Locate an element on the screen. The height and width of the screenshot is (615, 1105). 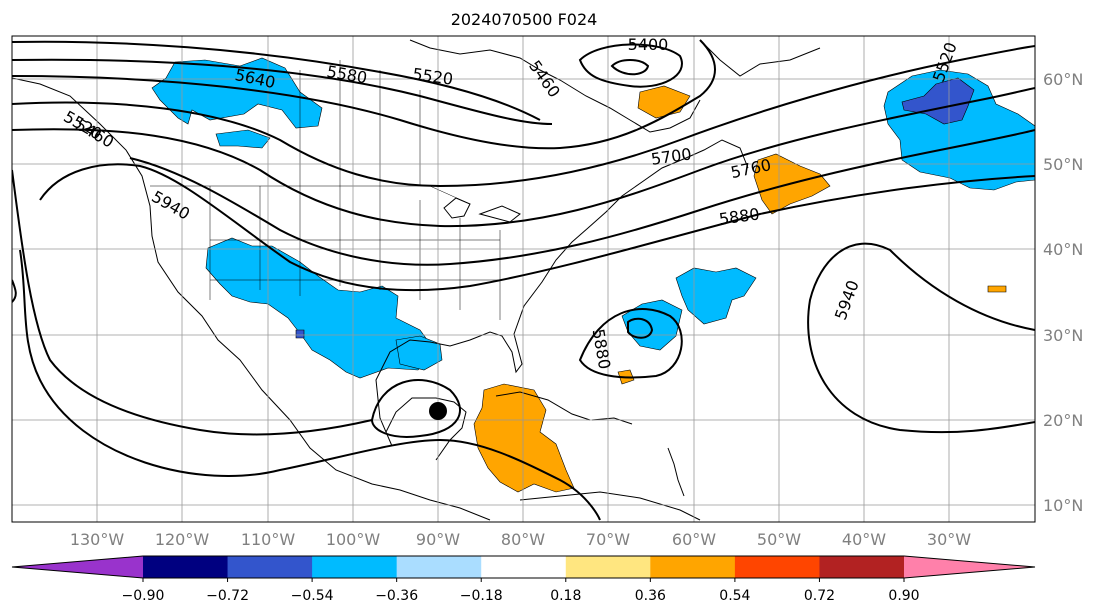
colorbar-tick-label: 0.54 is located at coordinates (734, 596).